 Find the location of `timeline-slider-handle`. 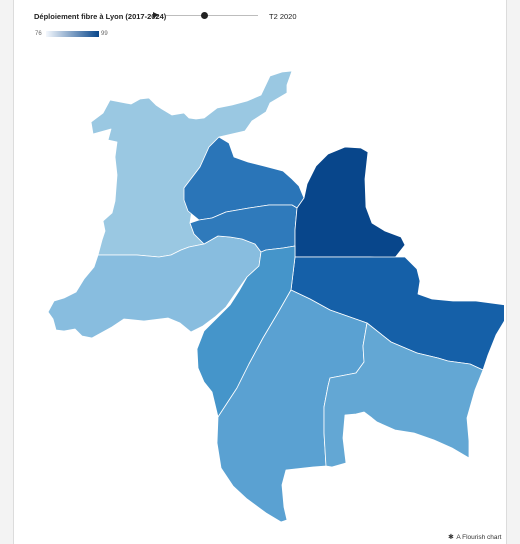

timeline-slider-handle is located at coordinates (205, 15).